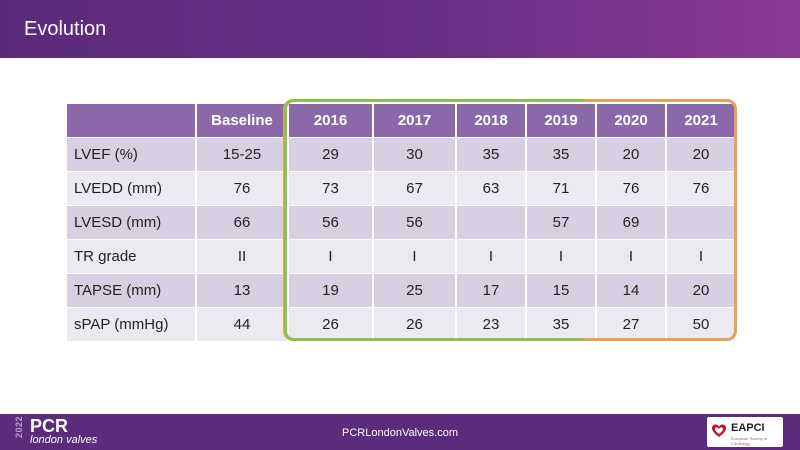 The image size is (800, 450). What do you see at coordinates (415, 154) in the screenshot?
I see `table-cell: 30` at bounding box center [415, 154].